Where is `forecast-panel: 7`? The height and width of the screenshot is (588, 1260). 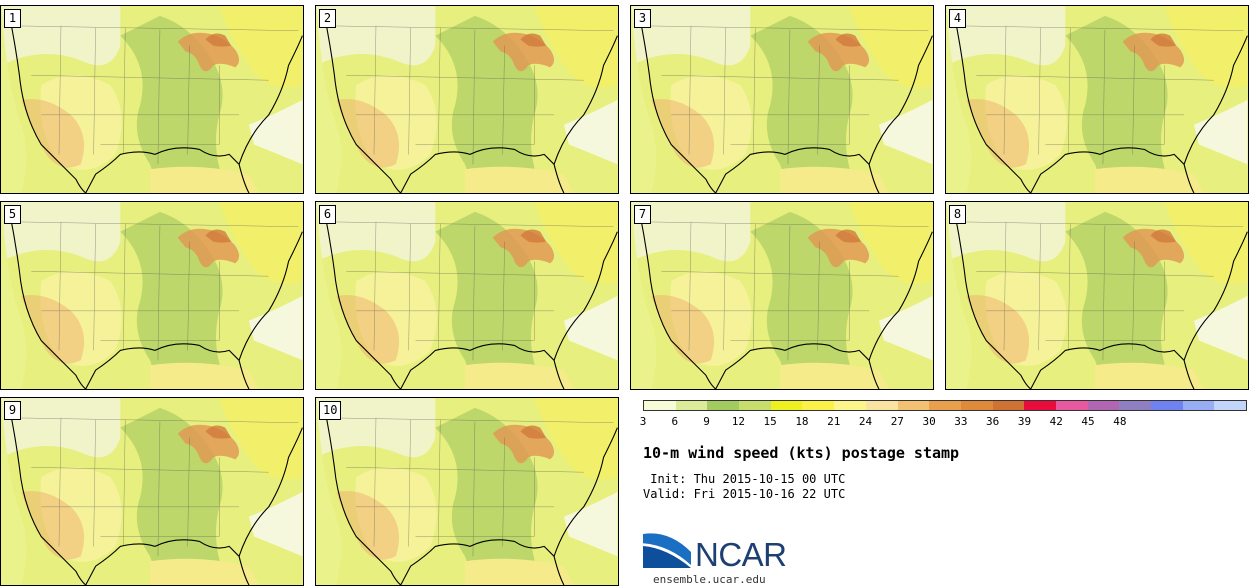
forecast-panel: 7 is located at coordinates (782, 295).